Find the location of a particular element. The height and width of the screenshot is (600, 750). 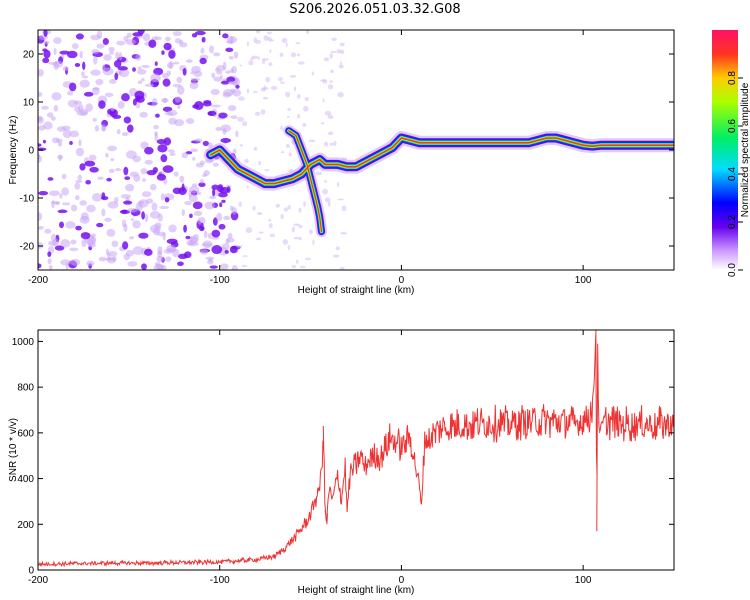

chart-title: S206.2026.051.03.32.G08 is located at coordinates (375, 9).